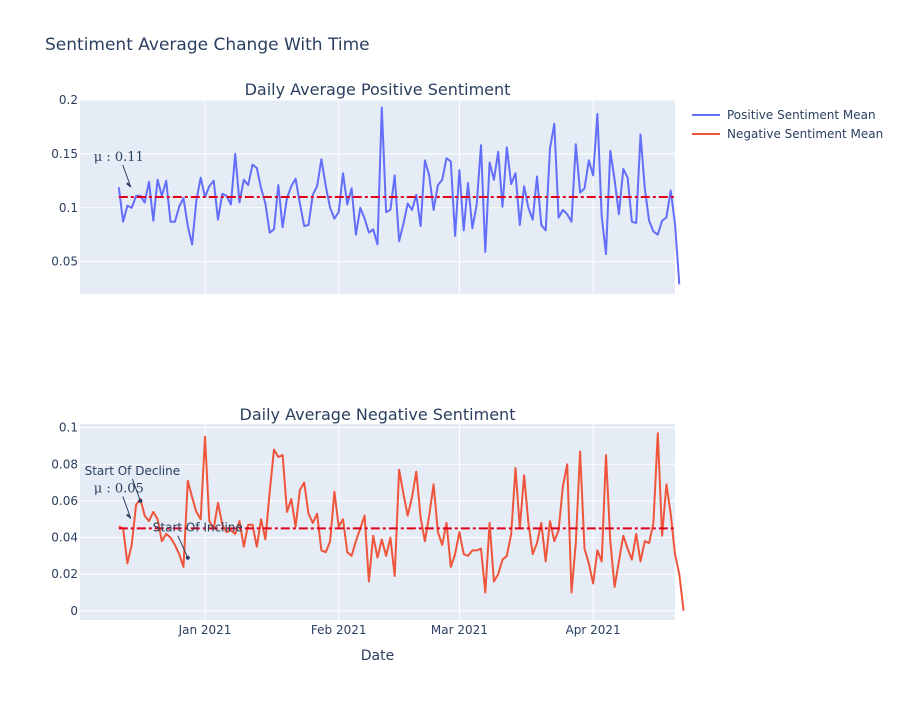 The width and height of the screenshot is (900, 704). Describe the element at coordinates (64, 538) in the screenshot. I see `y-tick-label: 0.04` at that location.